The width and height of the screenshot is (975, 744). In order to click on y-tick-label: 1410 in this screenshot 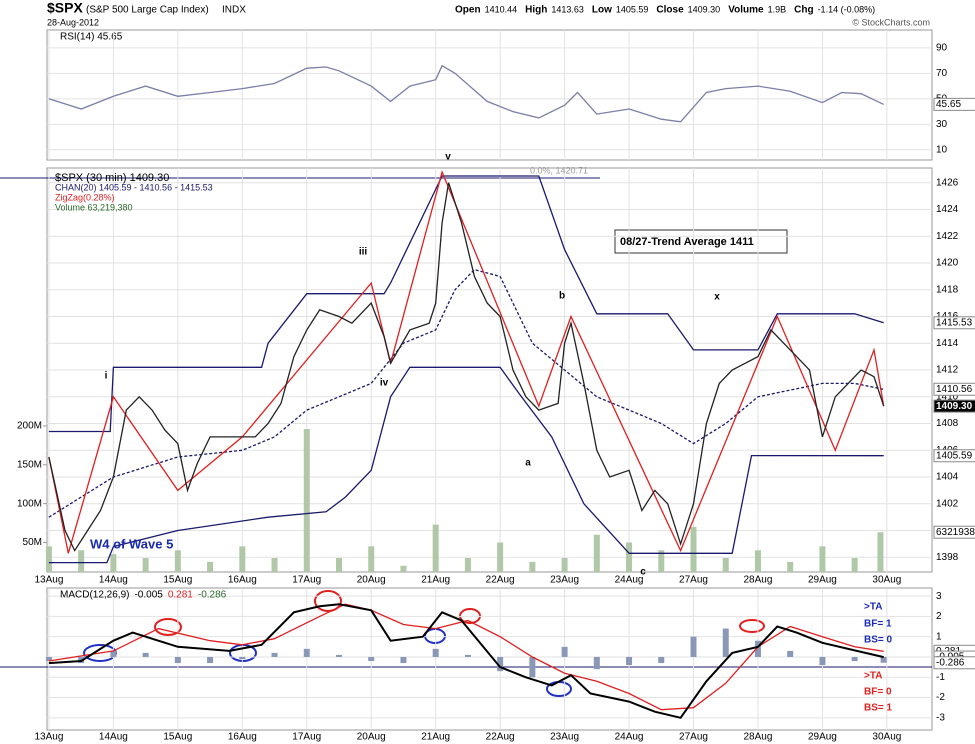, I will do `click(947, 396)`.